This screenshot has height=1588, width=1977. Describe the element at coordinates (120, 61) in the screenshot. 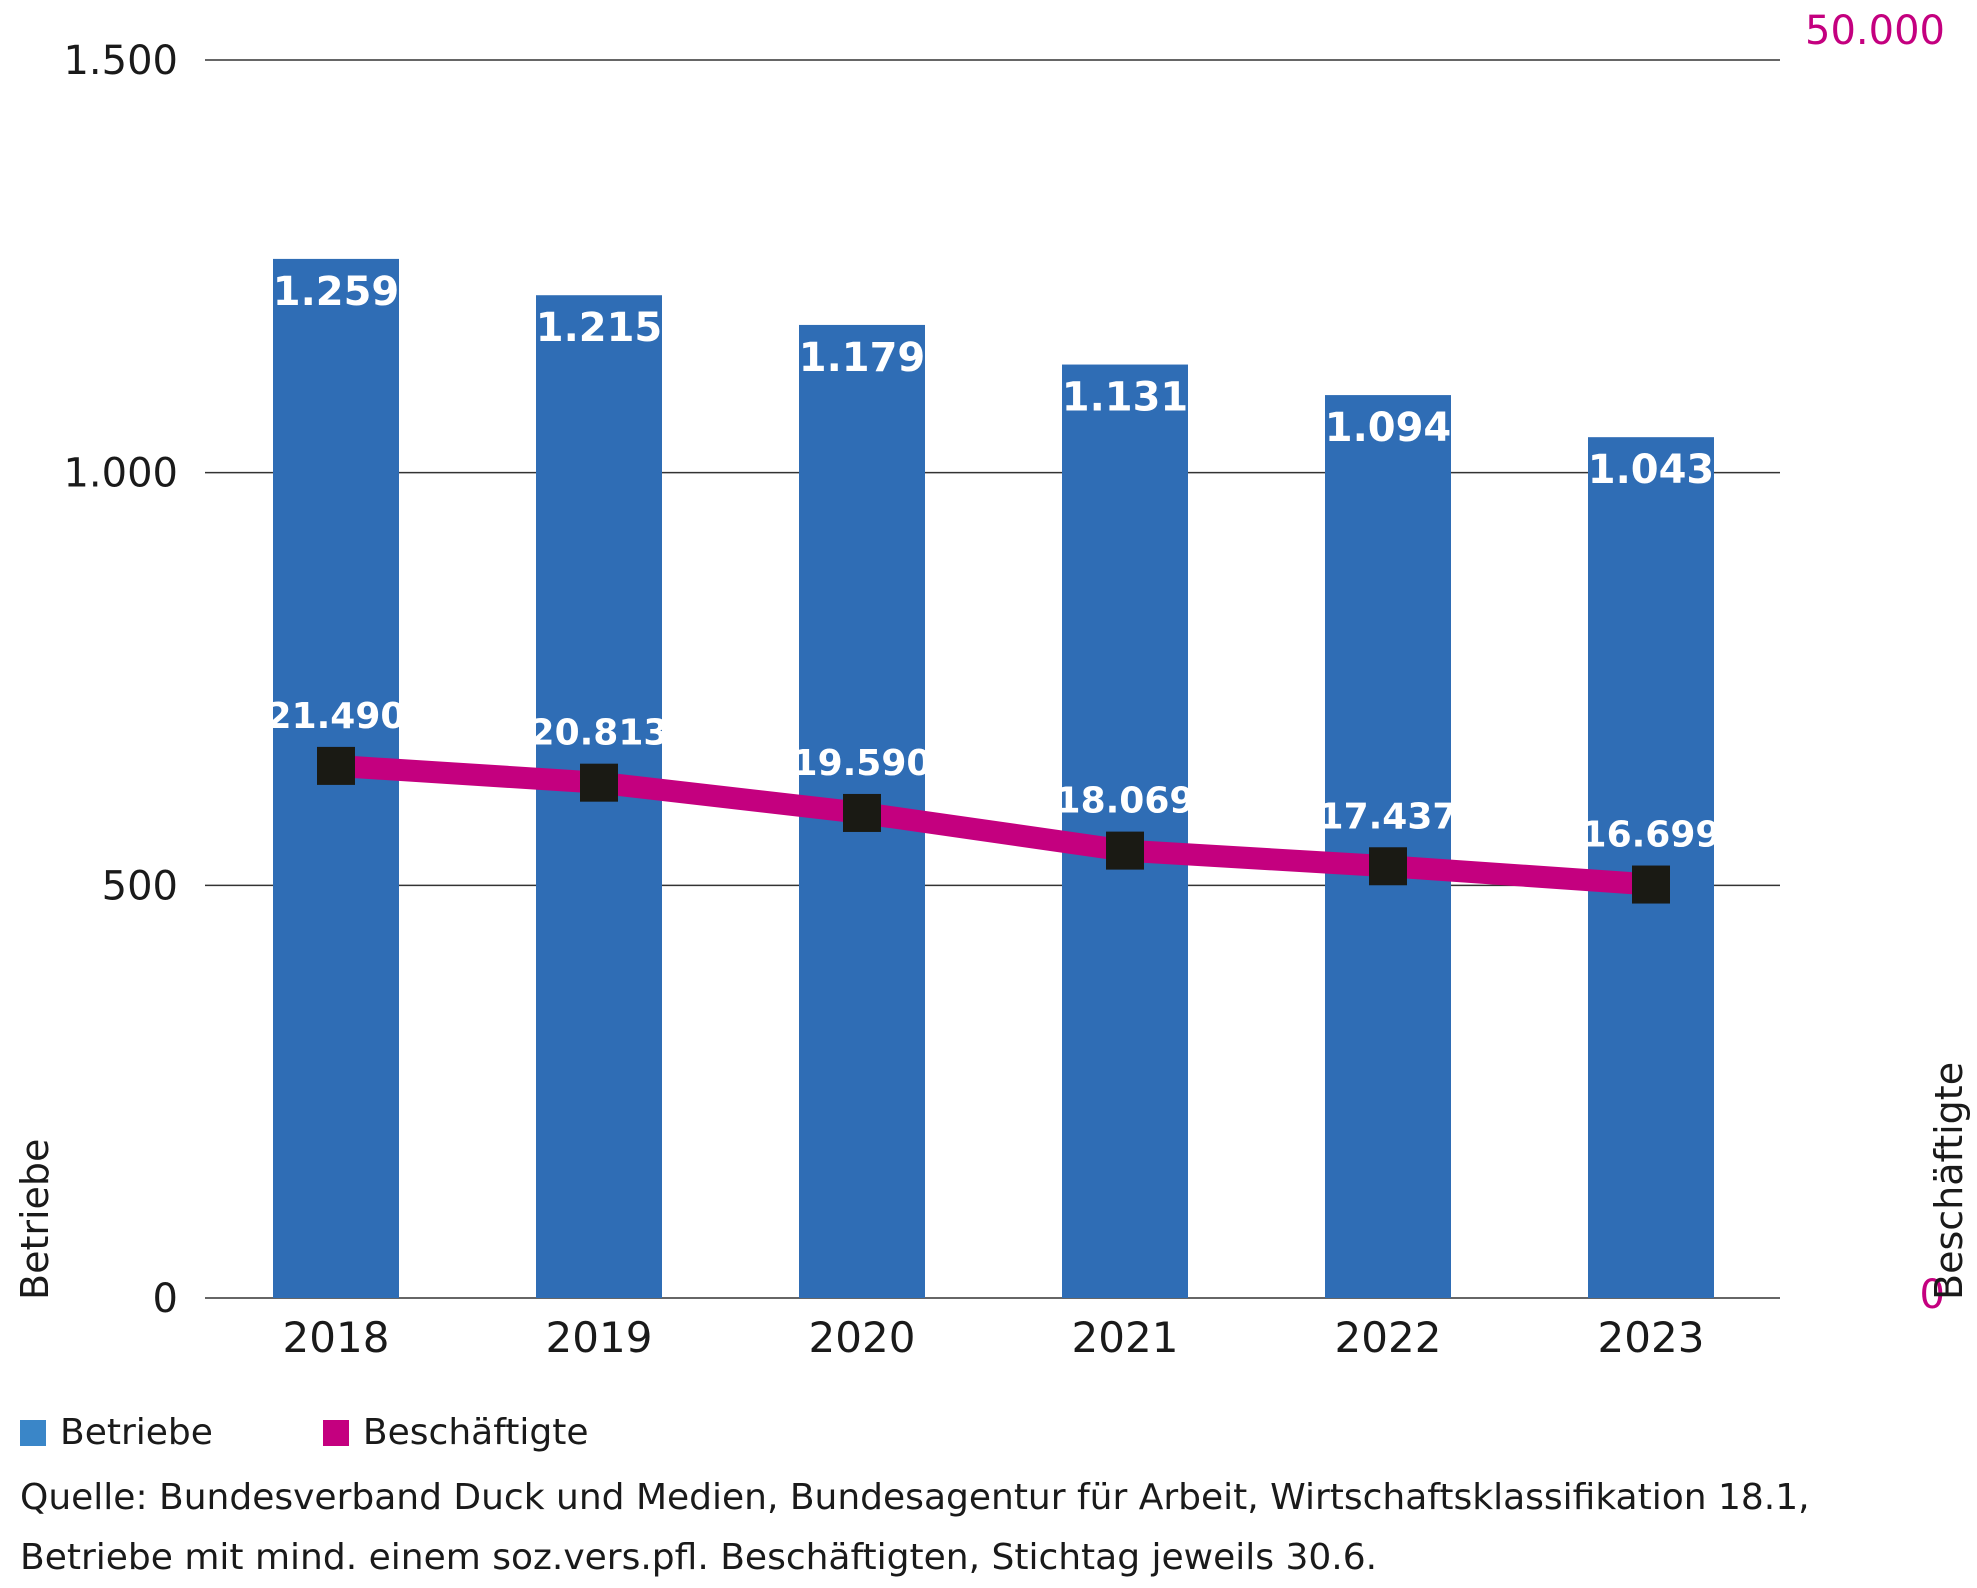

I see `y-left-tick-label: 1.500` at that location.